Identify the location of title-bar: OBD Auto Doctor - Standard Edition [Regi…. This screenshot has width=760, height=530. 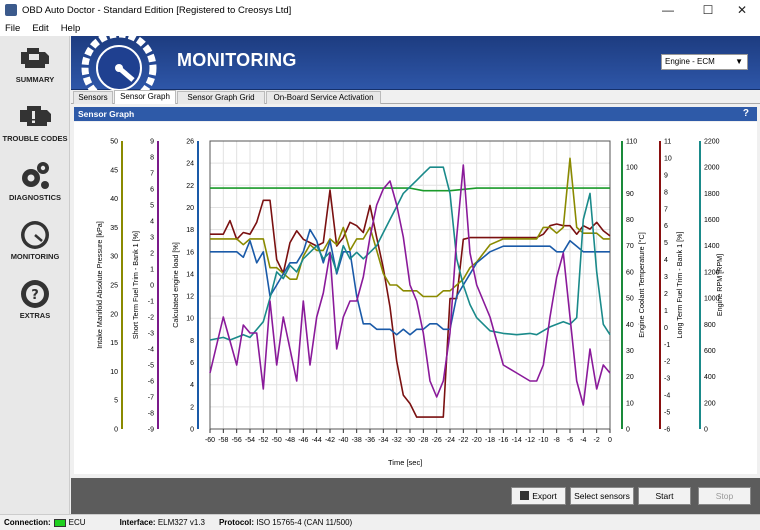
(380, 10).